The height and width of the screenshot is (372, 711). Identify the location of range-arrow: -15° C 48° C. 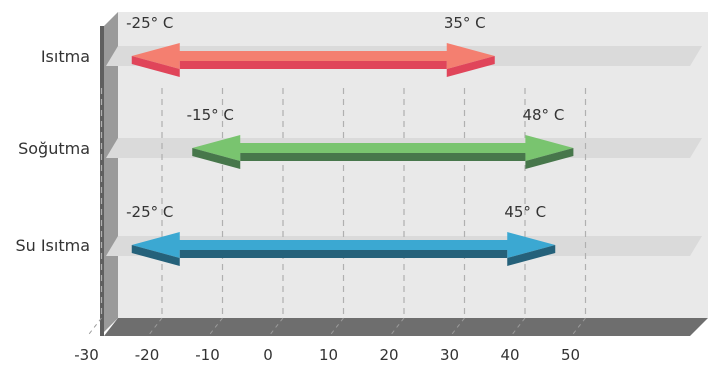
(380, 137).